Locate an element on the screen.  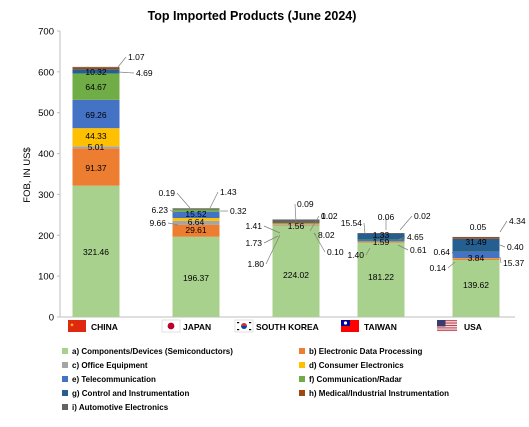
y-tick-label: 400 is located at coordinates (46, 154).